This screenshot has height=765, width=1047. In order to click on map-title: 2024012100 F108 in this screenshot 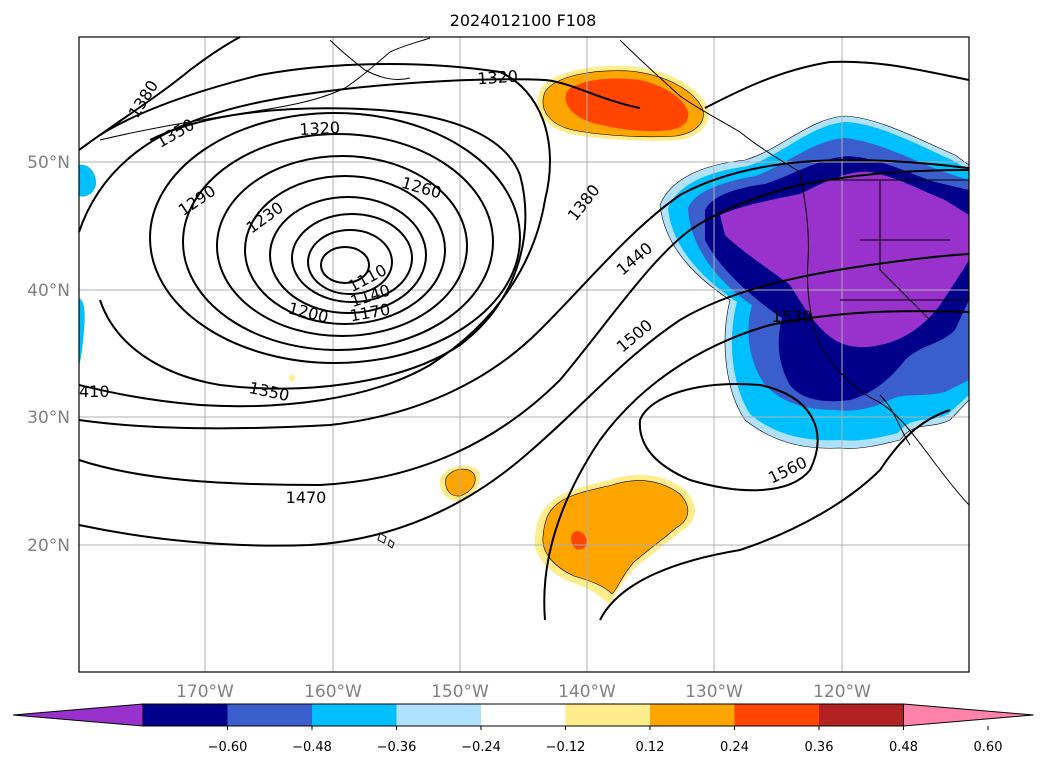, I will do `click(523, 20)`.